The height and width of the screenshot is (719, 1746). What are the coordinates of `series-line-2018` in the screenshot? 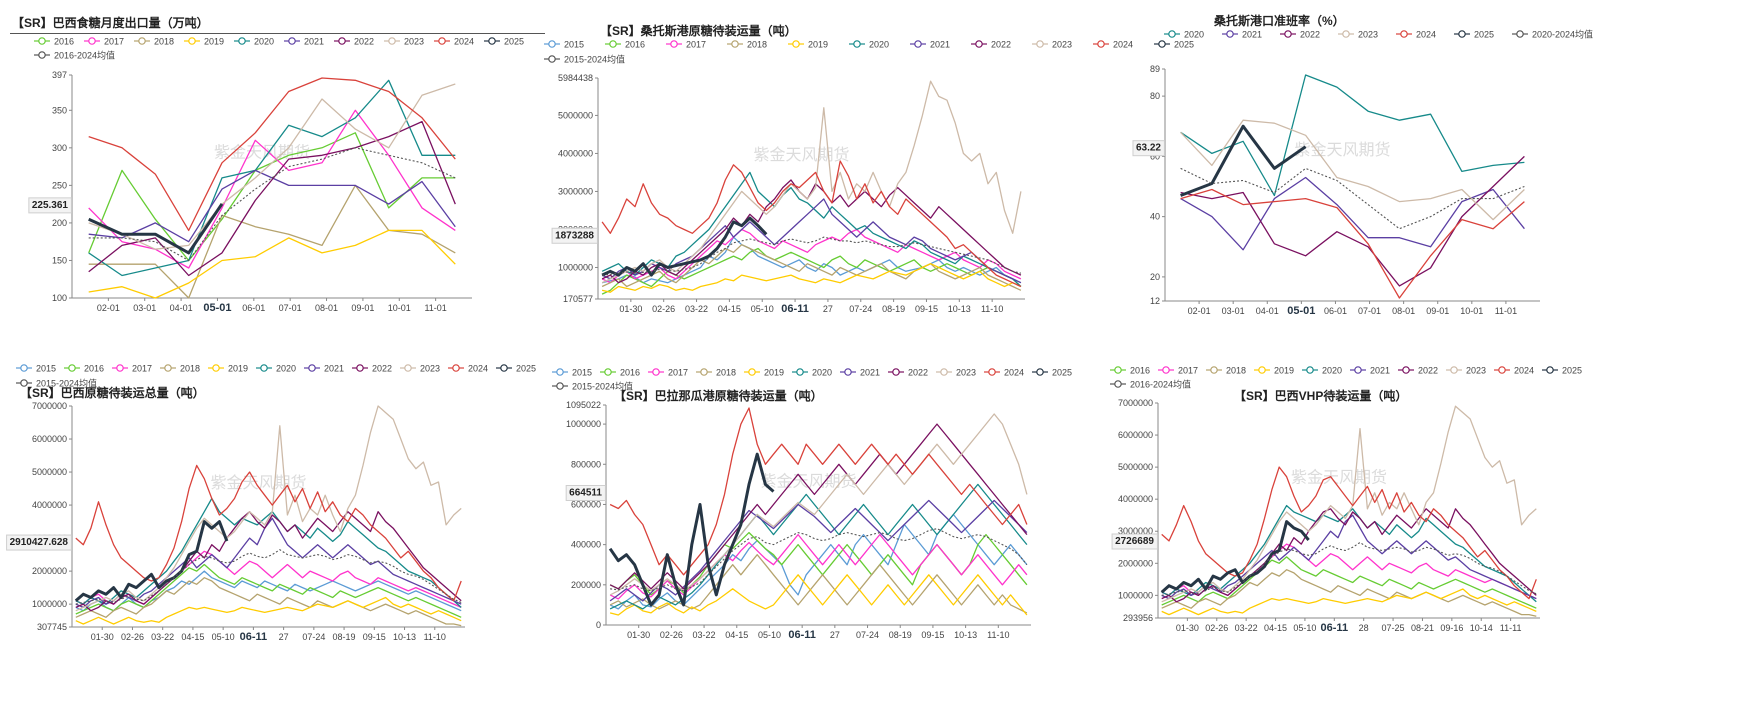 It's located at (811, 267).